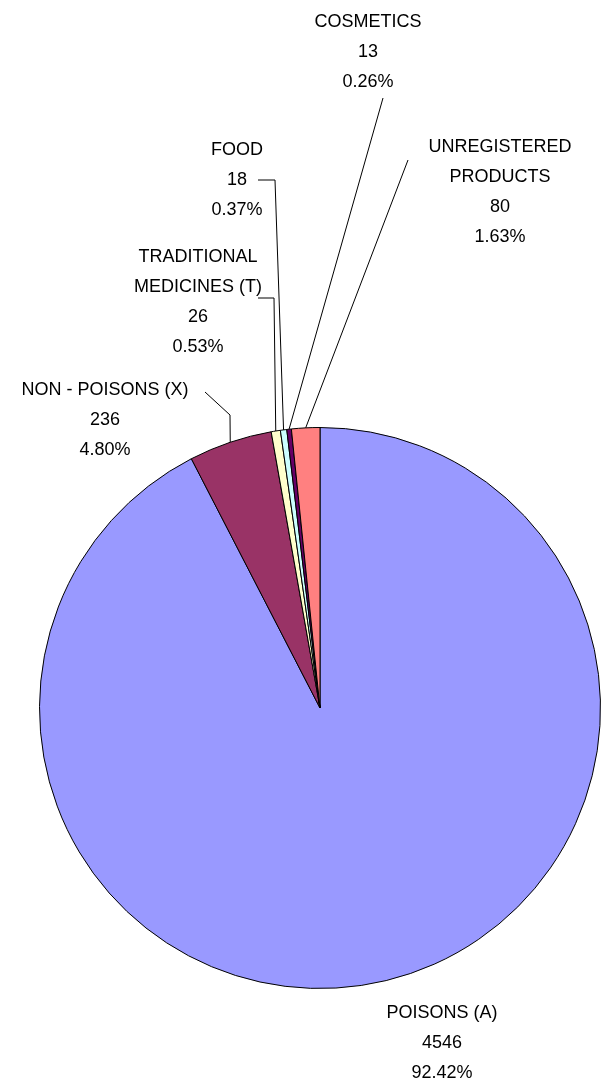 Image resolution: width=601 pixels, height=1088 pixels. What do you see at coordinates (500, 160) in the screenshot?
I see `slice-label: UNREGISTERED PRODUCTS` at bounding box center [500, 160].